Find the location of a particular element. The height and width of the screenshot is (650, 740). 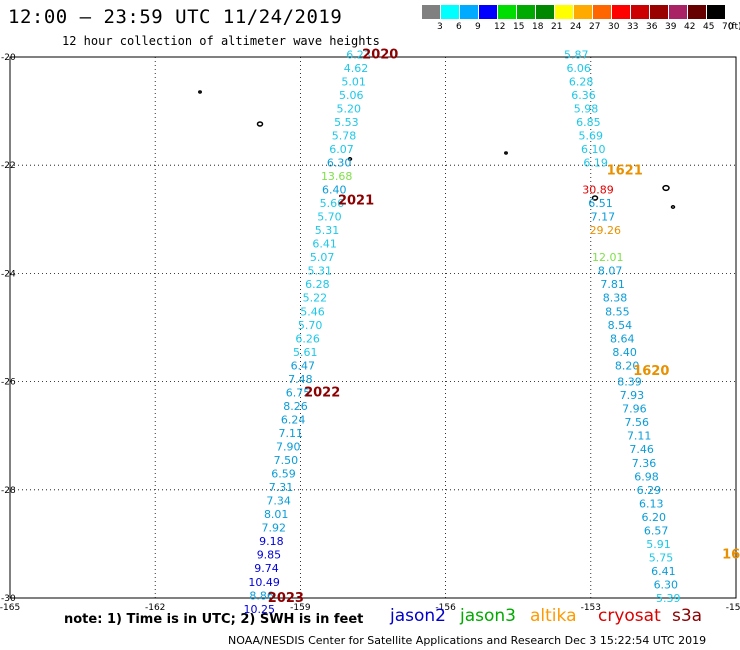

colorbar-label: 42 is located at coordinates (690, 27).